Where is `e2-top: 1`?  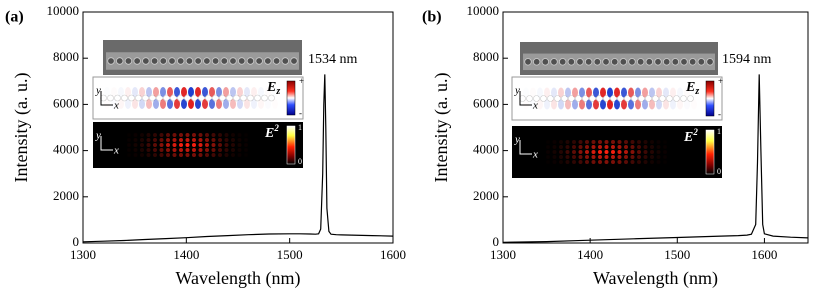 e2-top: 1 is located at coordinates (719, 131).